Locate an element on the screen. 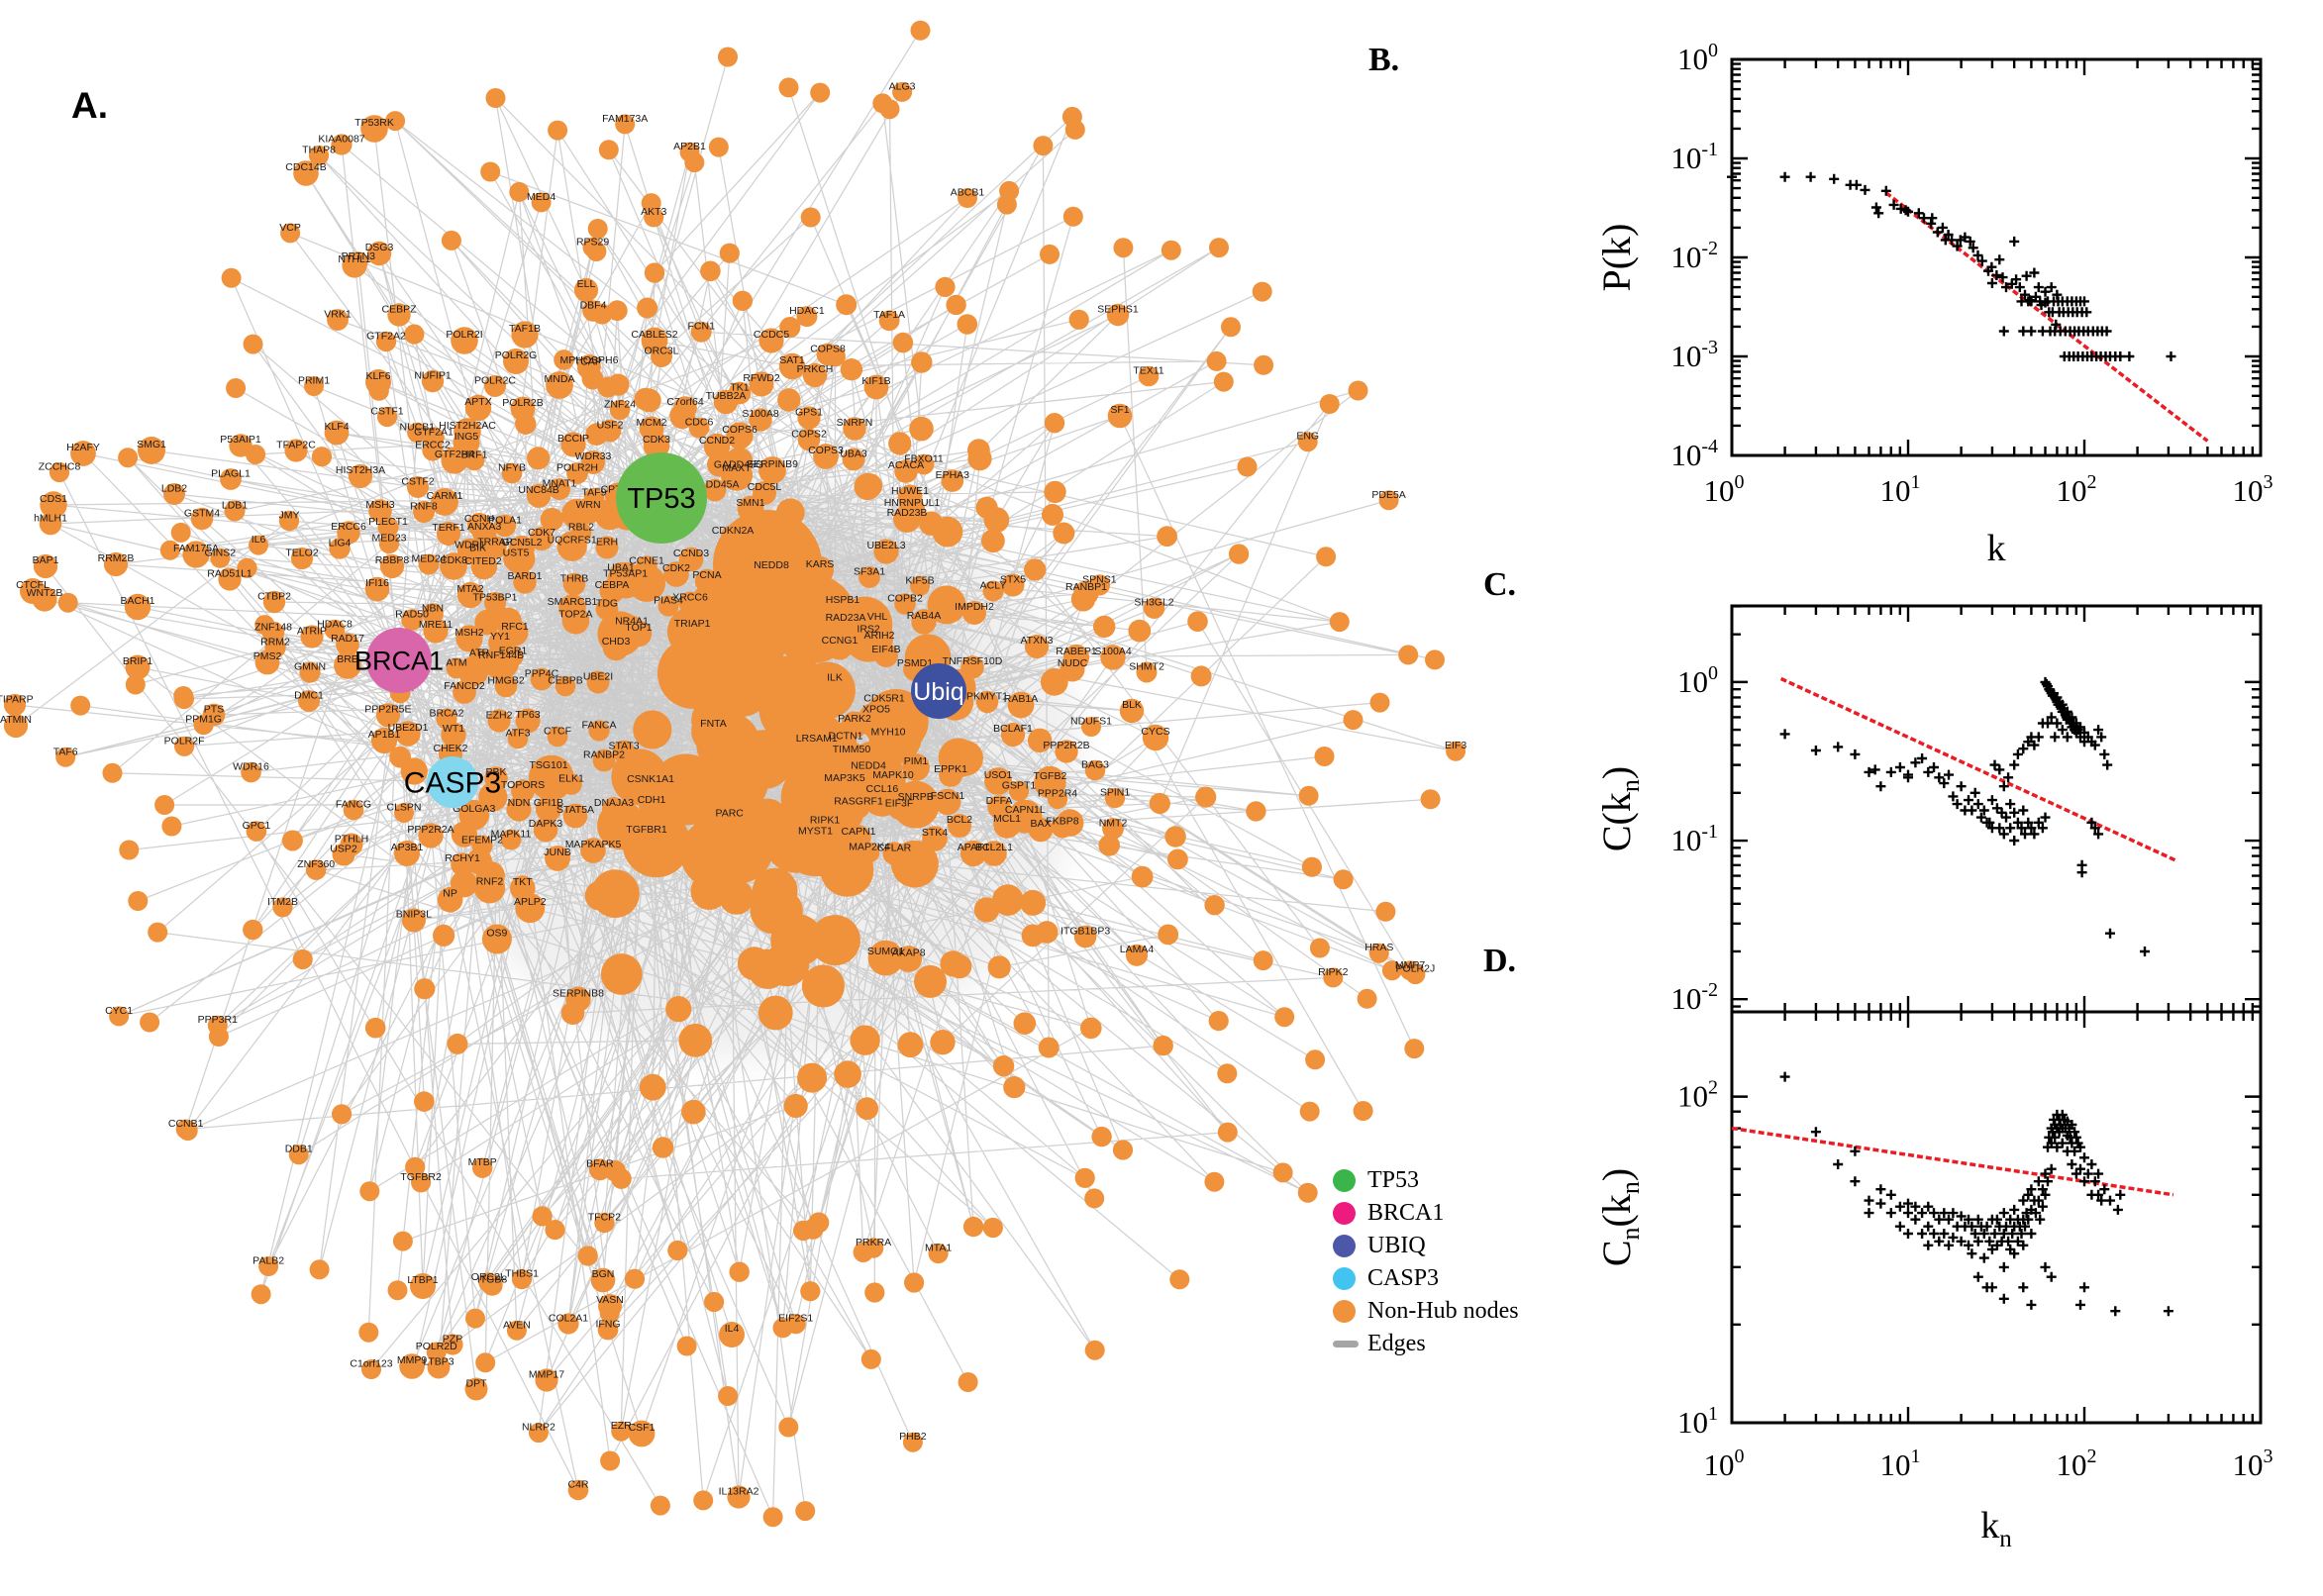  svg-text: CDK7 is located at coordinates (542, 533).